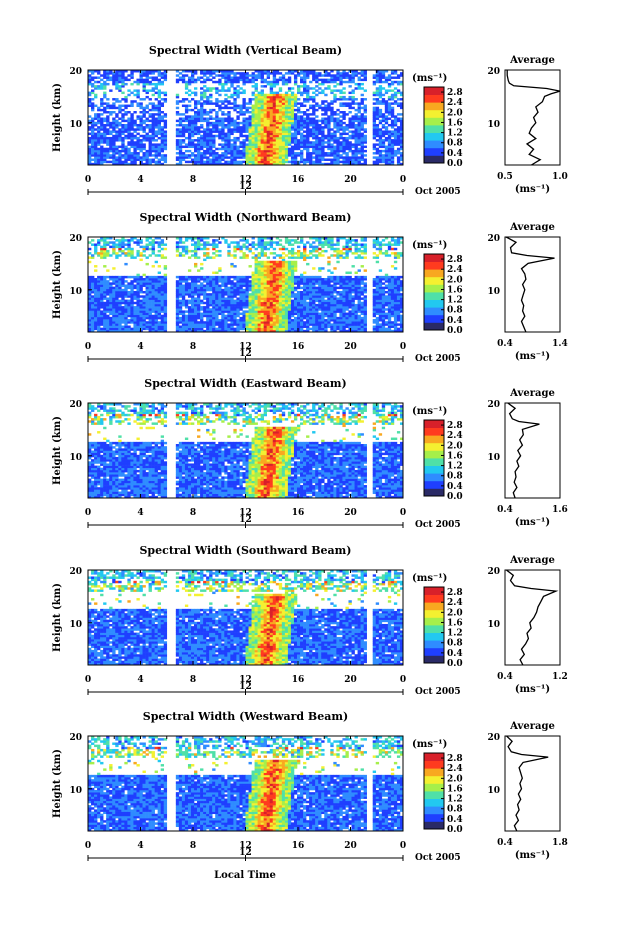 This screenshot has width=622, height=929. Describe the element at coordinates (434, 159) in the screenshot. I see `colorbar-swatch` at that location.